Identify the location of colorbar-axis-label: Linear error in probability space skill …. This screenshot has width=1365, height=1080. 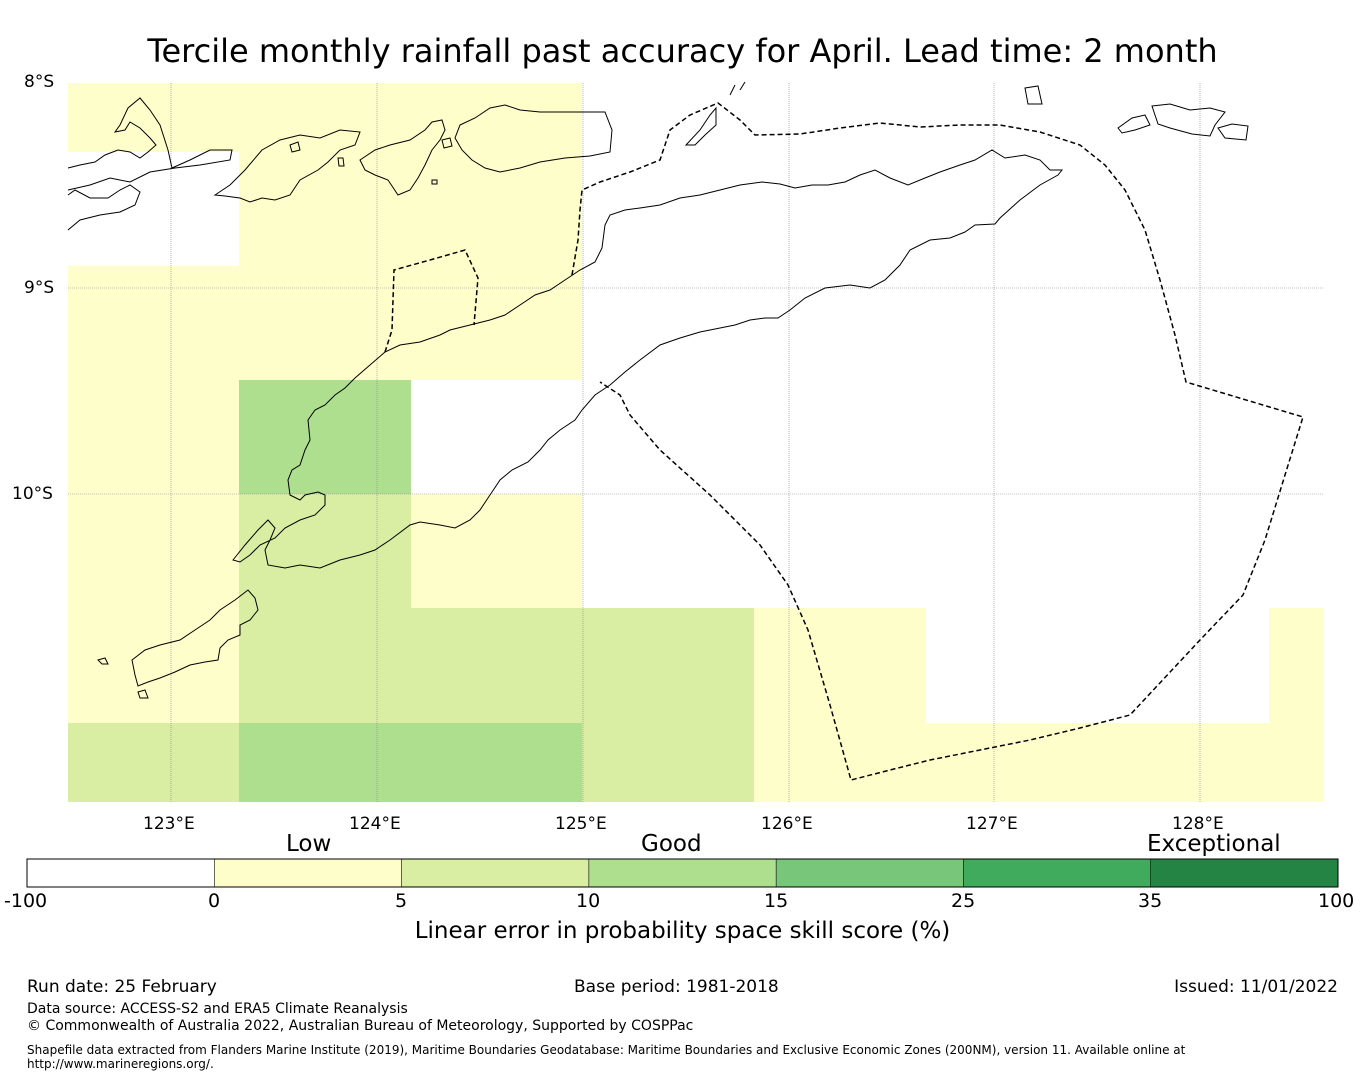
(682, 931).